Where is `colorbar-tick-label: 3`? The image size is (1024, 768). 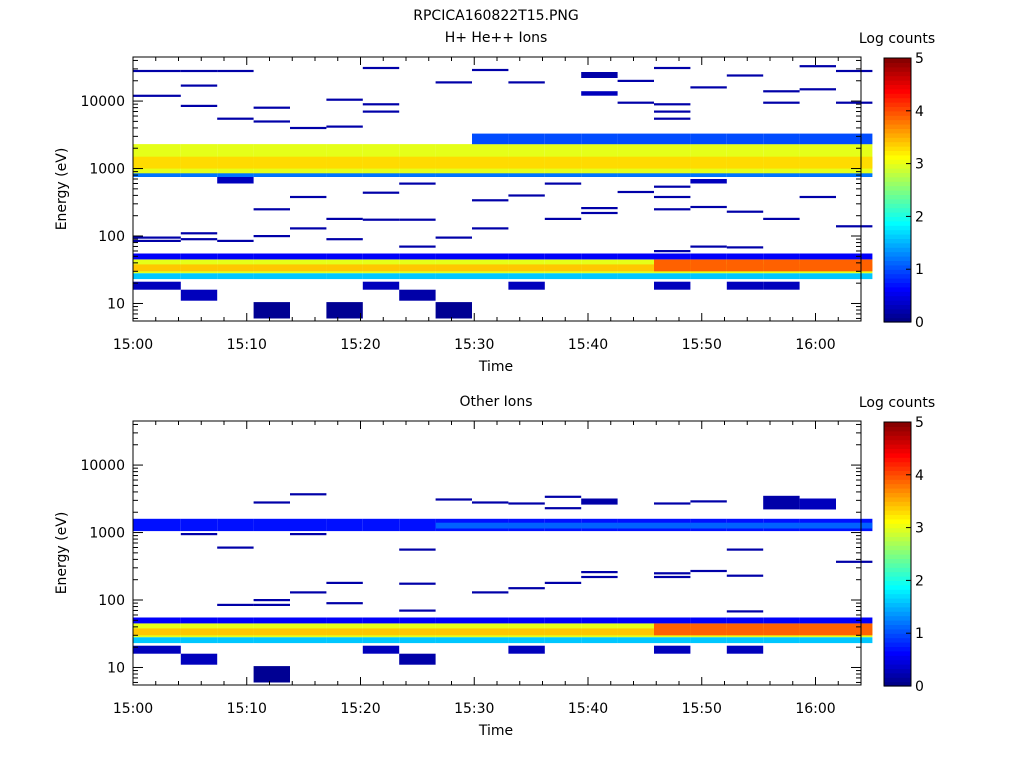
colorbar-tick-label: 3 is located at coordinates (919, 529).